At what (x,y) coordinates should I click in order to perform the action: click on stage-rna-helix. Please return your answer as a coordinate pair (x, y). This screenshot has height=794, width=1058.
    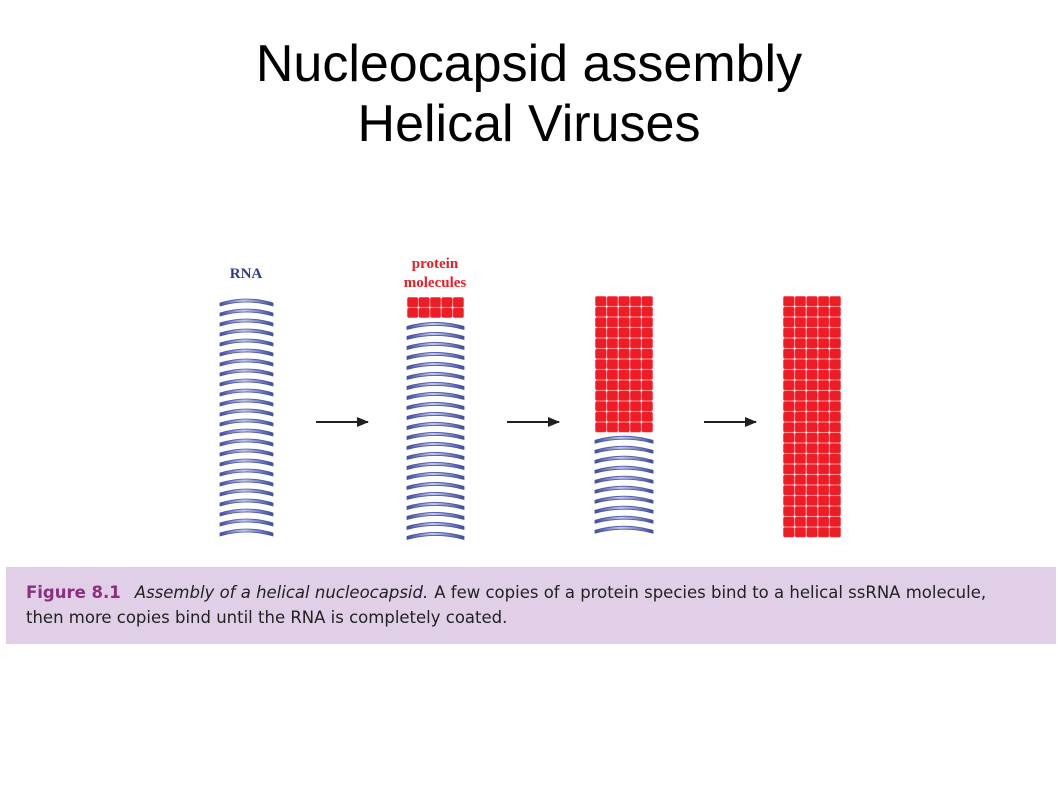
    Looking at the image, I should click on (246, 417).